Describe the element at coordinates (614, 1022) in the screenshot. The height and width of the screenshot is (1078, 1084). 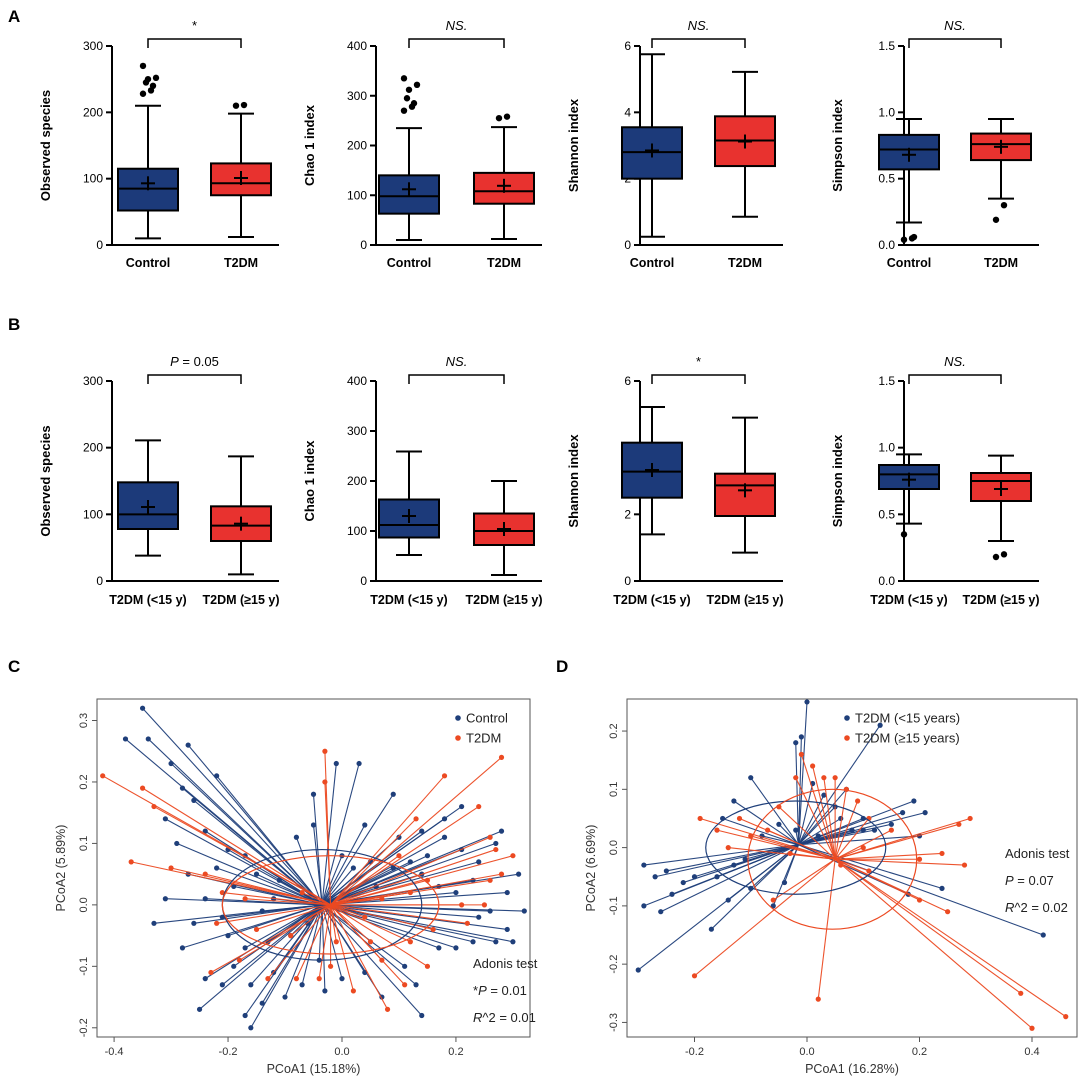
I see `y-tick-label: -0.3` at that location.